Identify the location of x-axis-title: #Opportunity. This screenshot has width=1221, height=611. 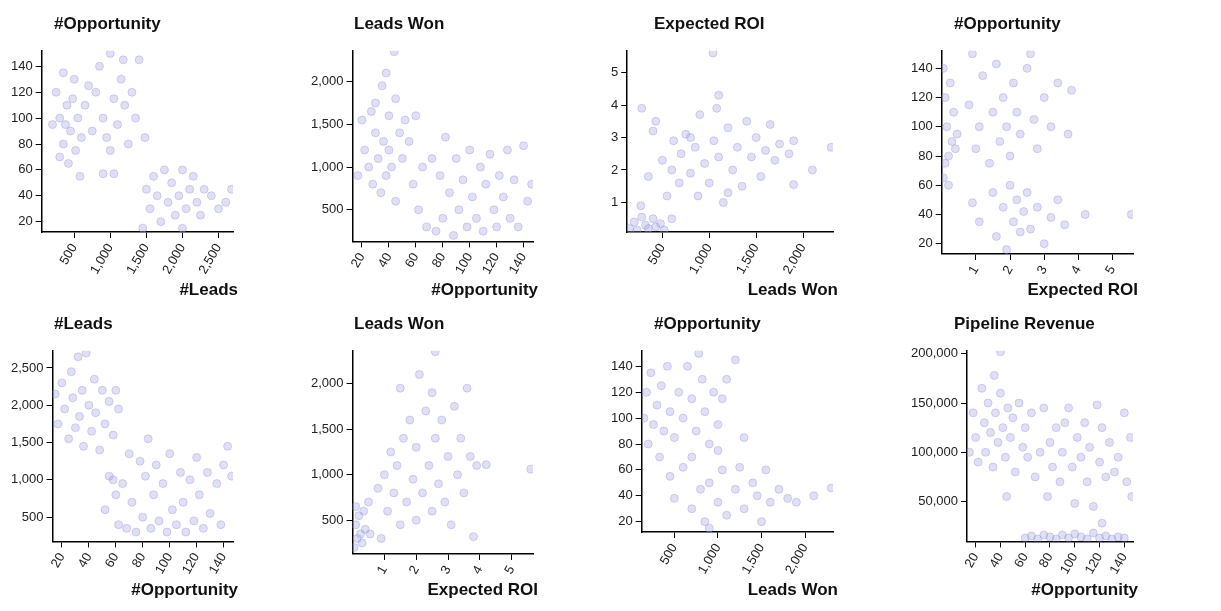
(184, 590).